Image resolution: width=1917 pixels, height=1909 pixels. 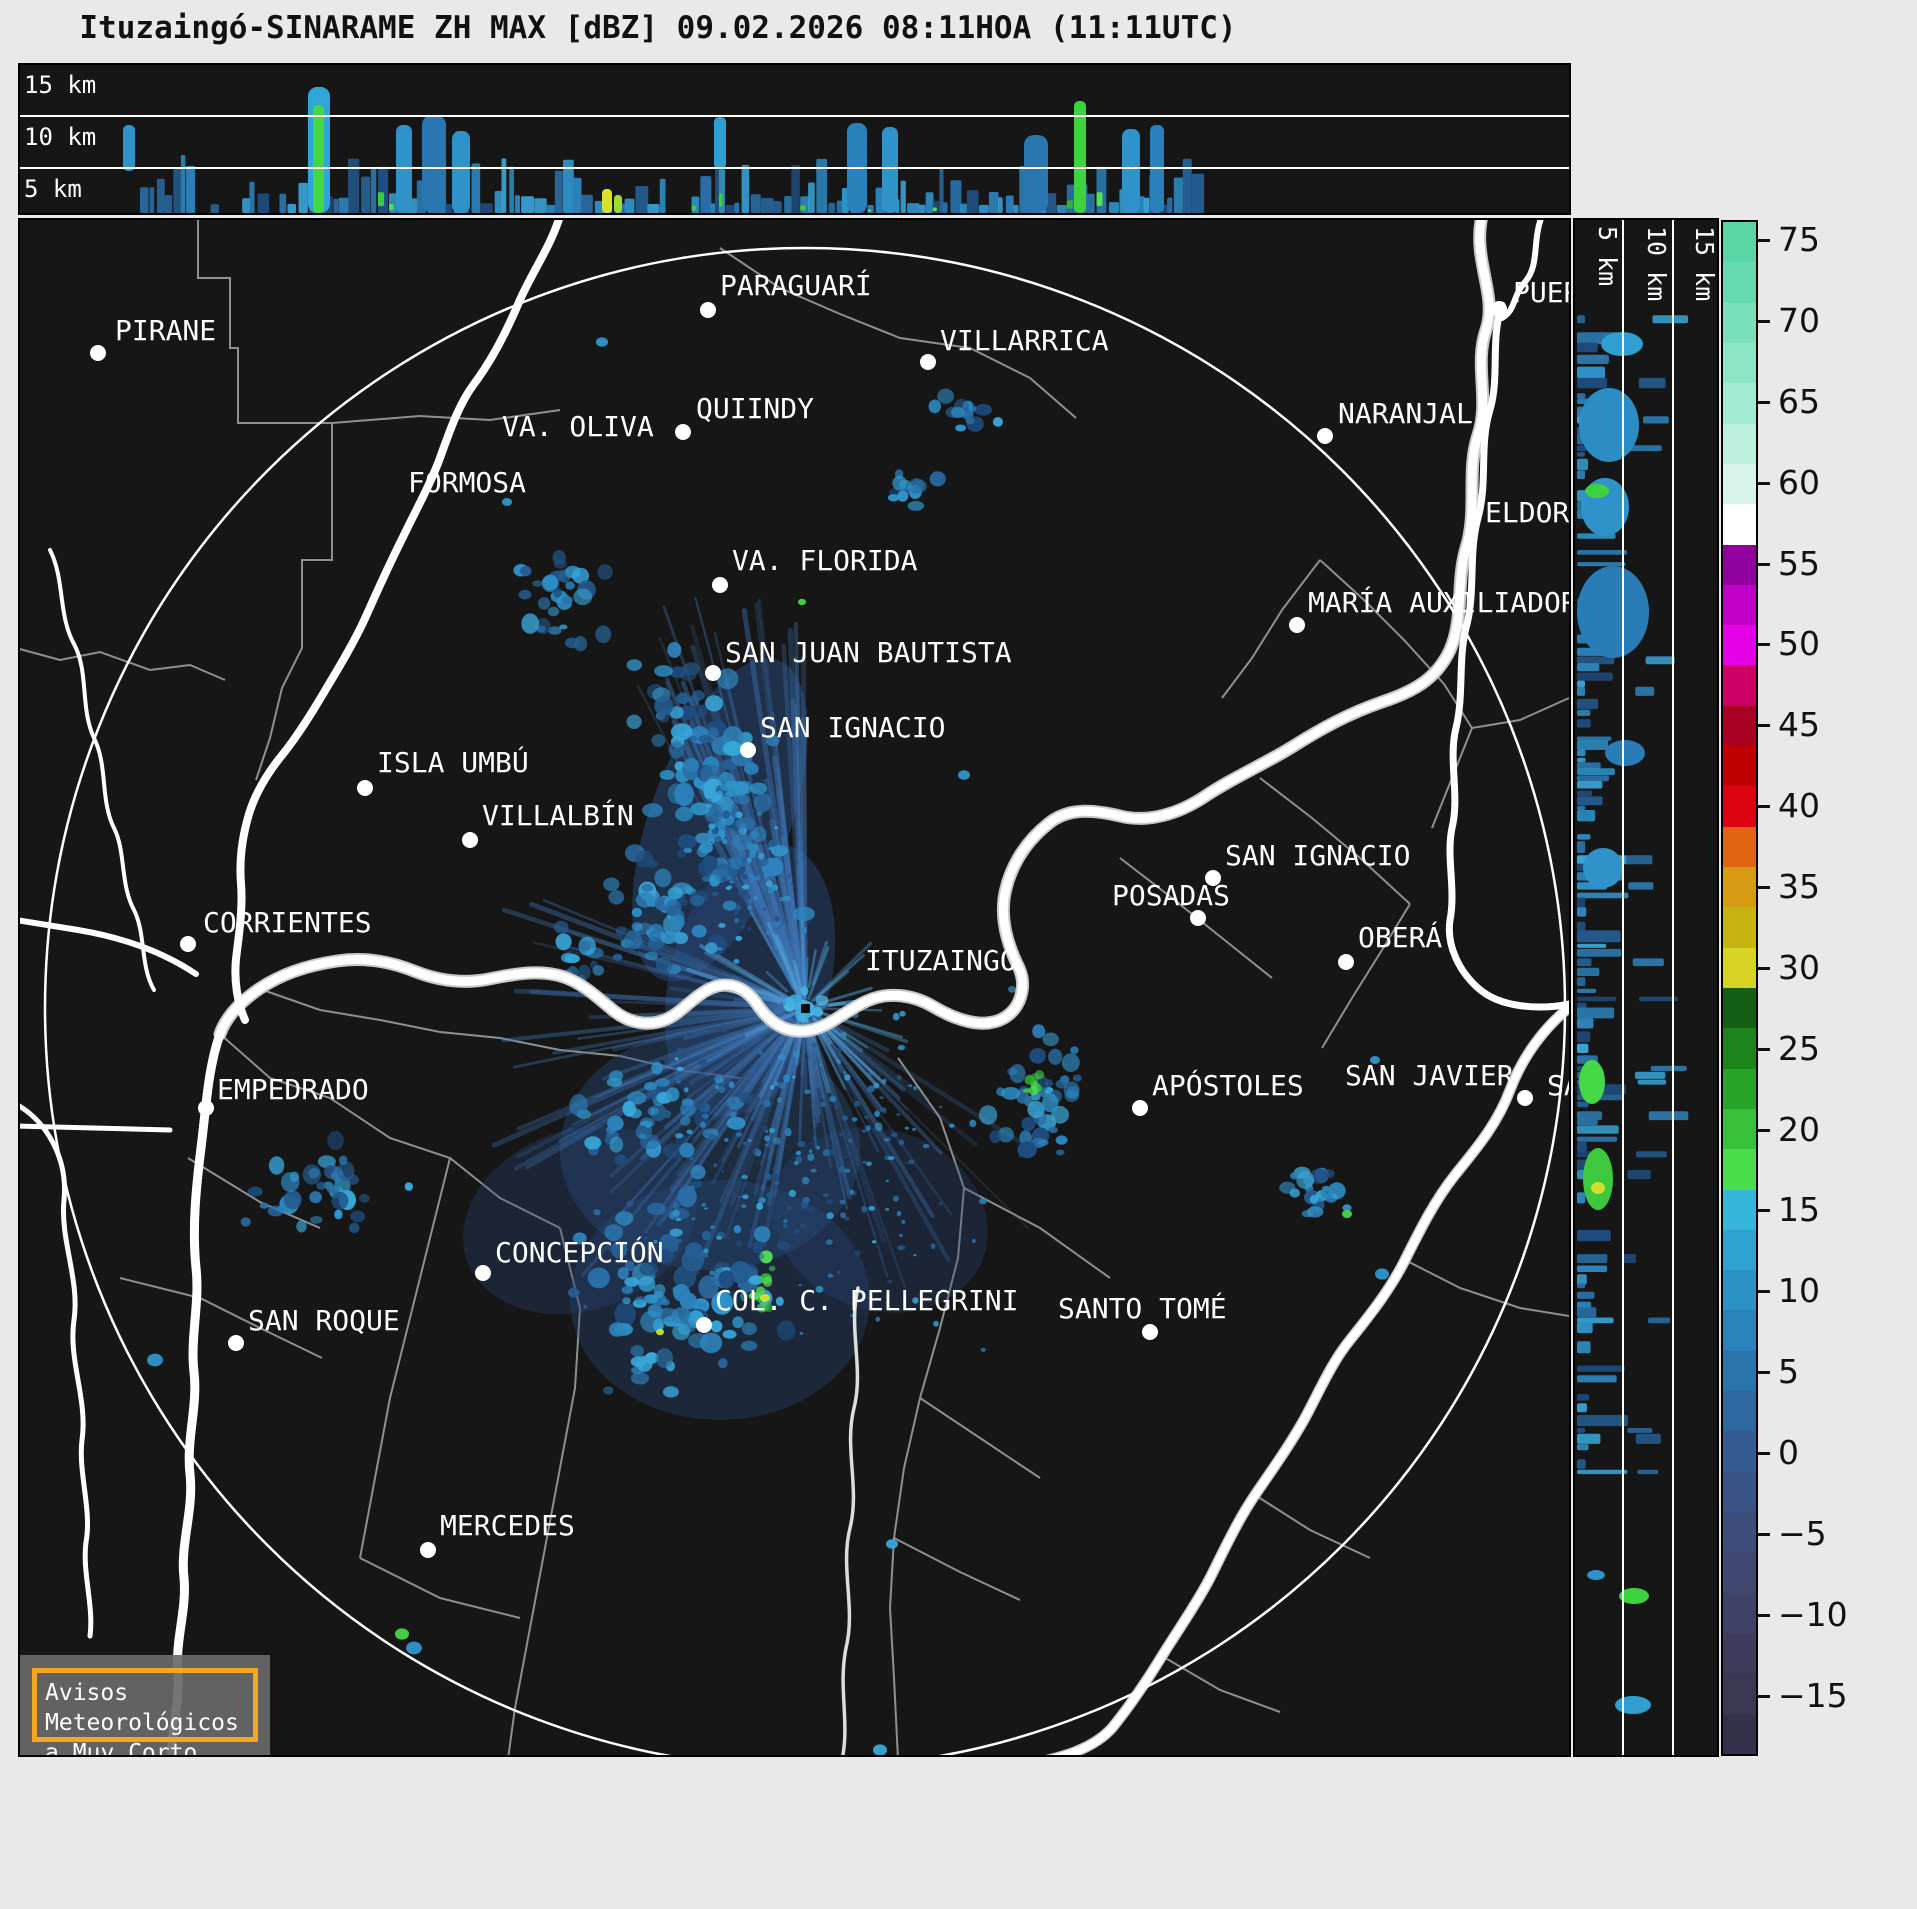 I want to click on city-label: APÓSTOLES, so click(x=1228, y=1085).